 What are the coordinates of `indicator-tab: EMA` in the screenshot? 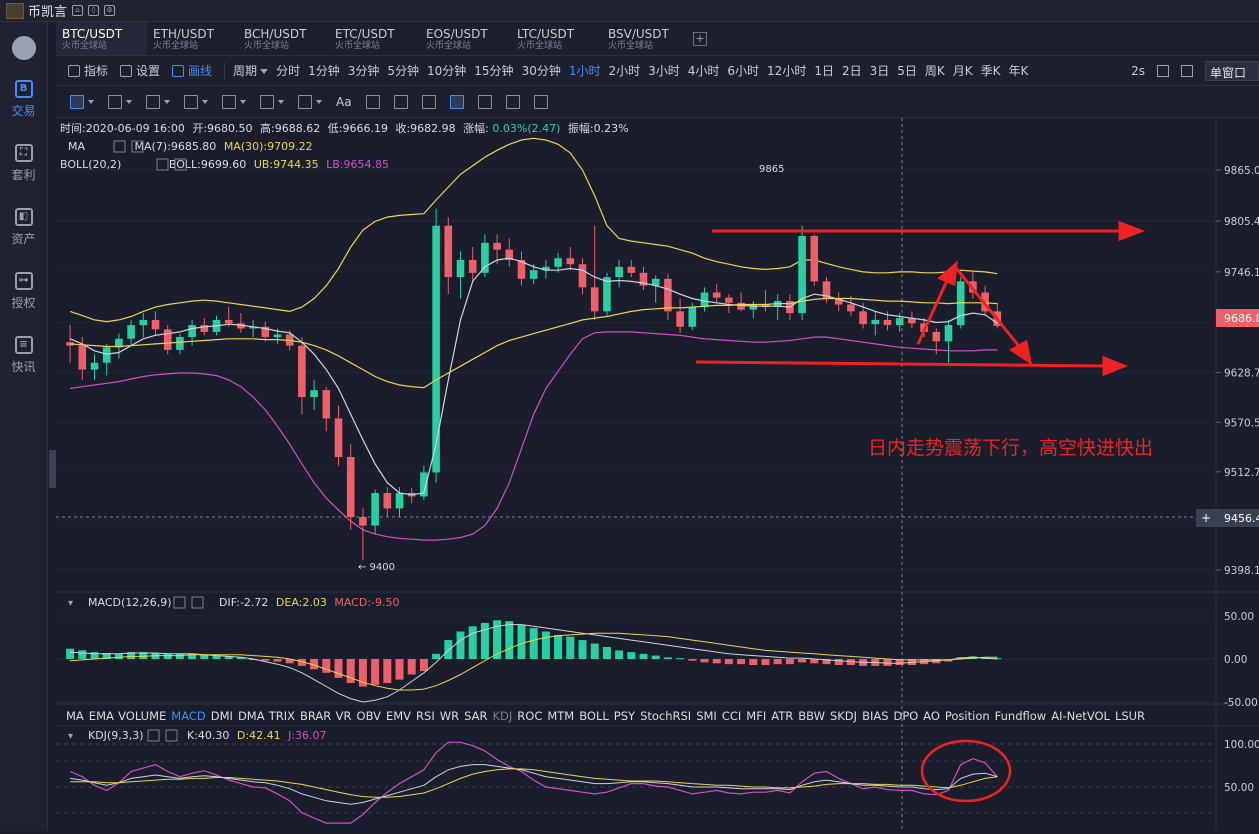 It's located at (101, 716).